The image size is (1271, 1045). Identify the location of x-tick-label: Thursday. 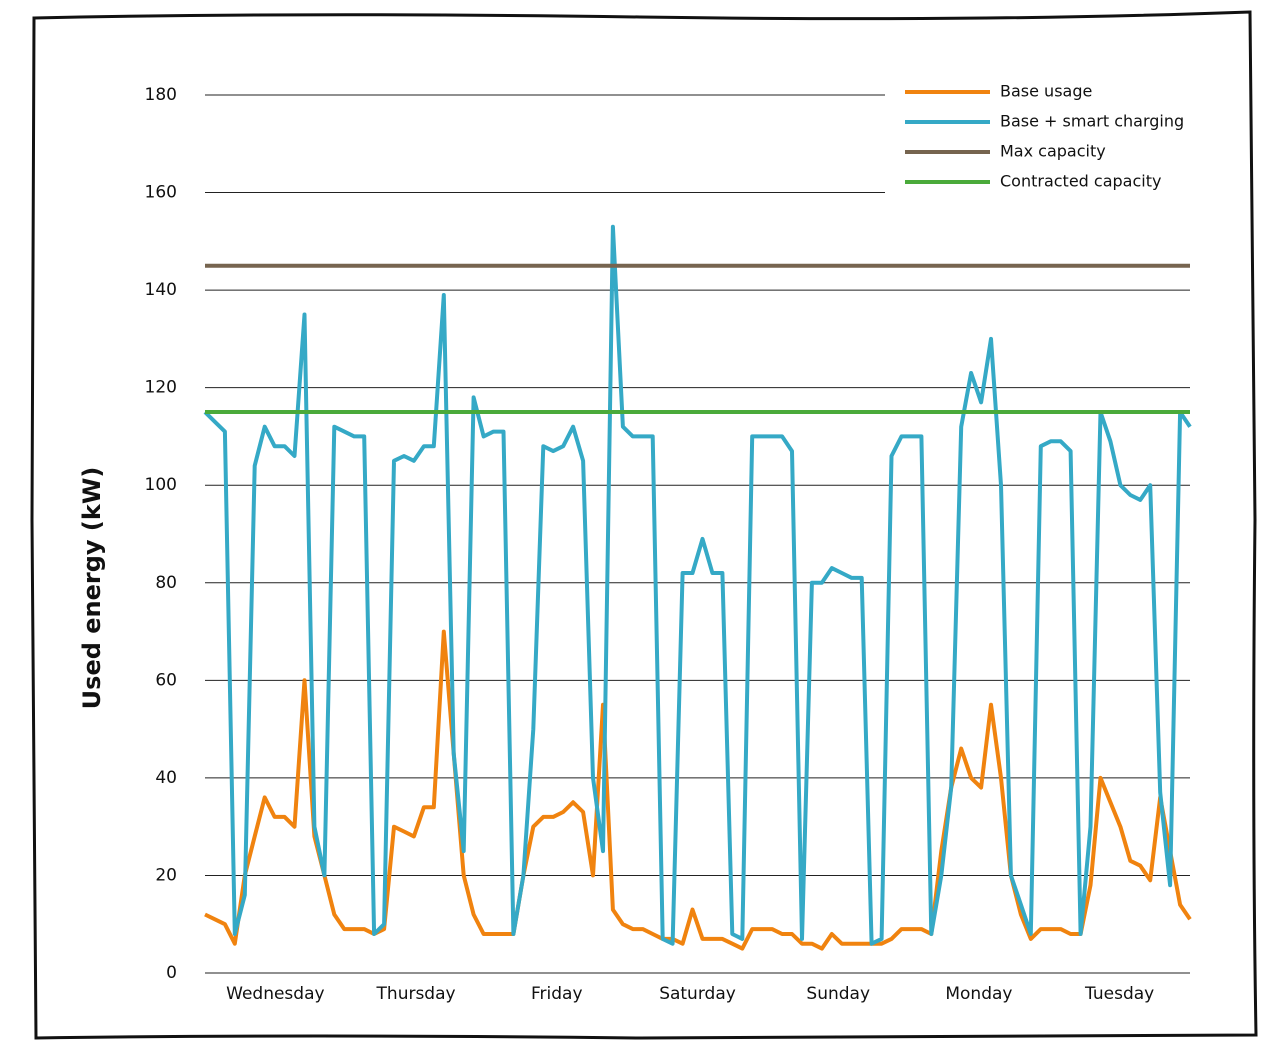
(416, 994).